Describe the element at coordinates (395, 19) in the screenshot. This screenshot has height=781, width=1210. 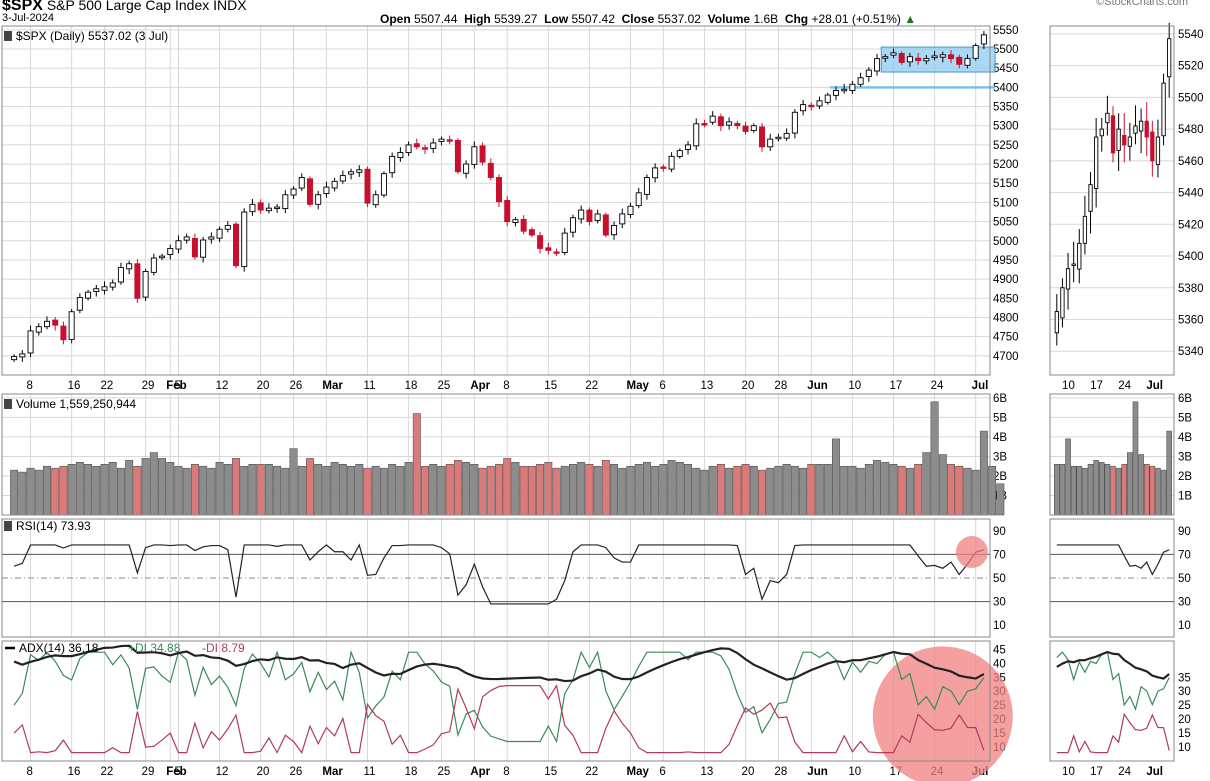
I see `open-label: Open` at that location.